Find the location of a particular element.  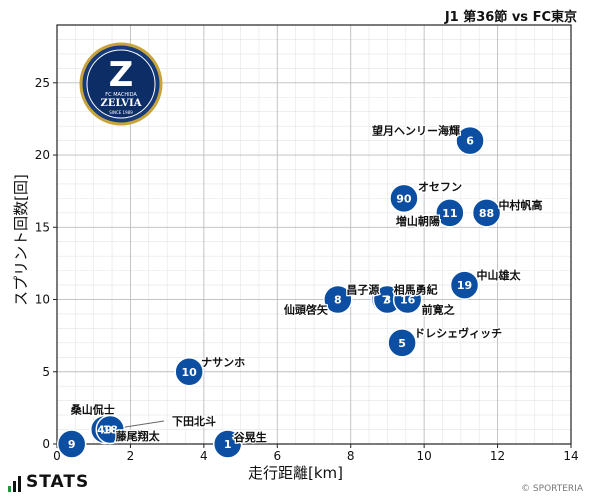

y-tick-label: 20 is located at coordinates (42, 155).